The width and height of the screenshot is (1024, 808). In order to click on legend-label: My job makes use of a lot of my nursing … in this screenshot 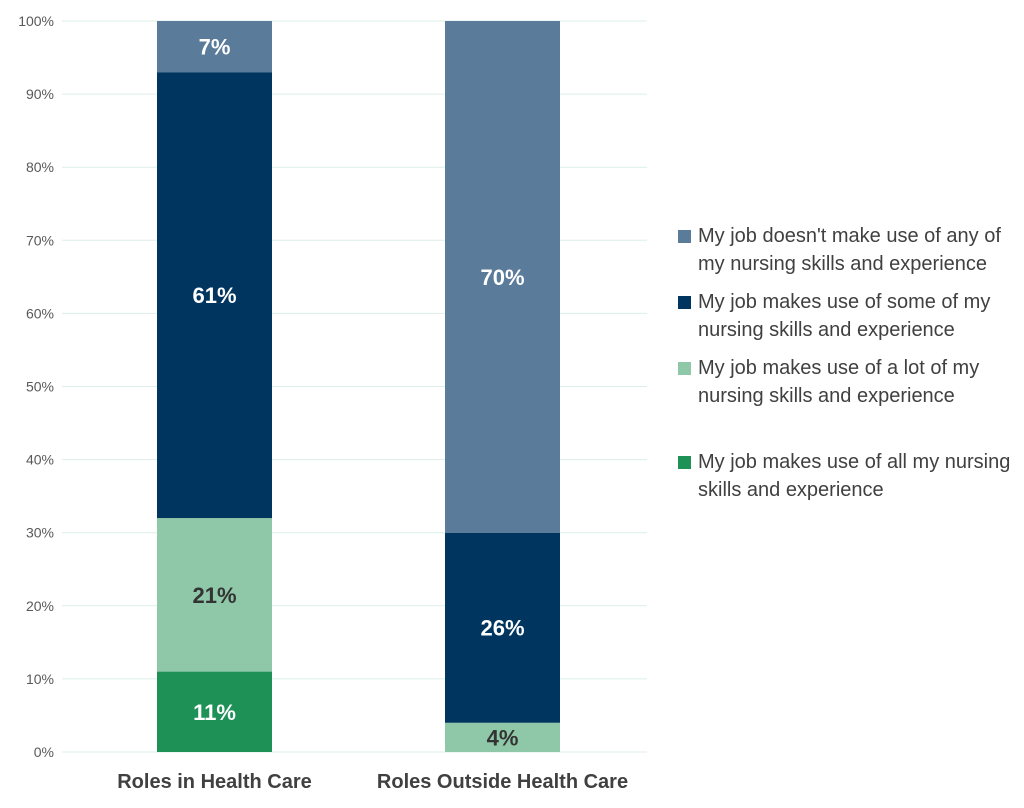, I will do `click(839, 382)`.